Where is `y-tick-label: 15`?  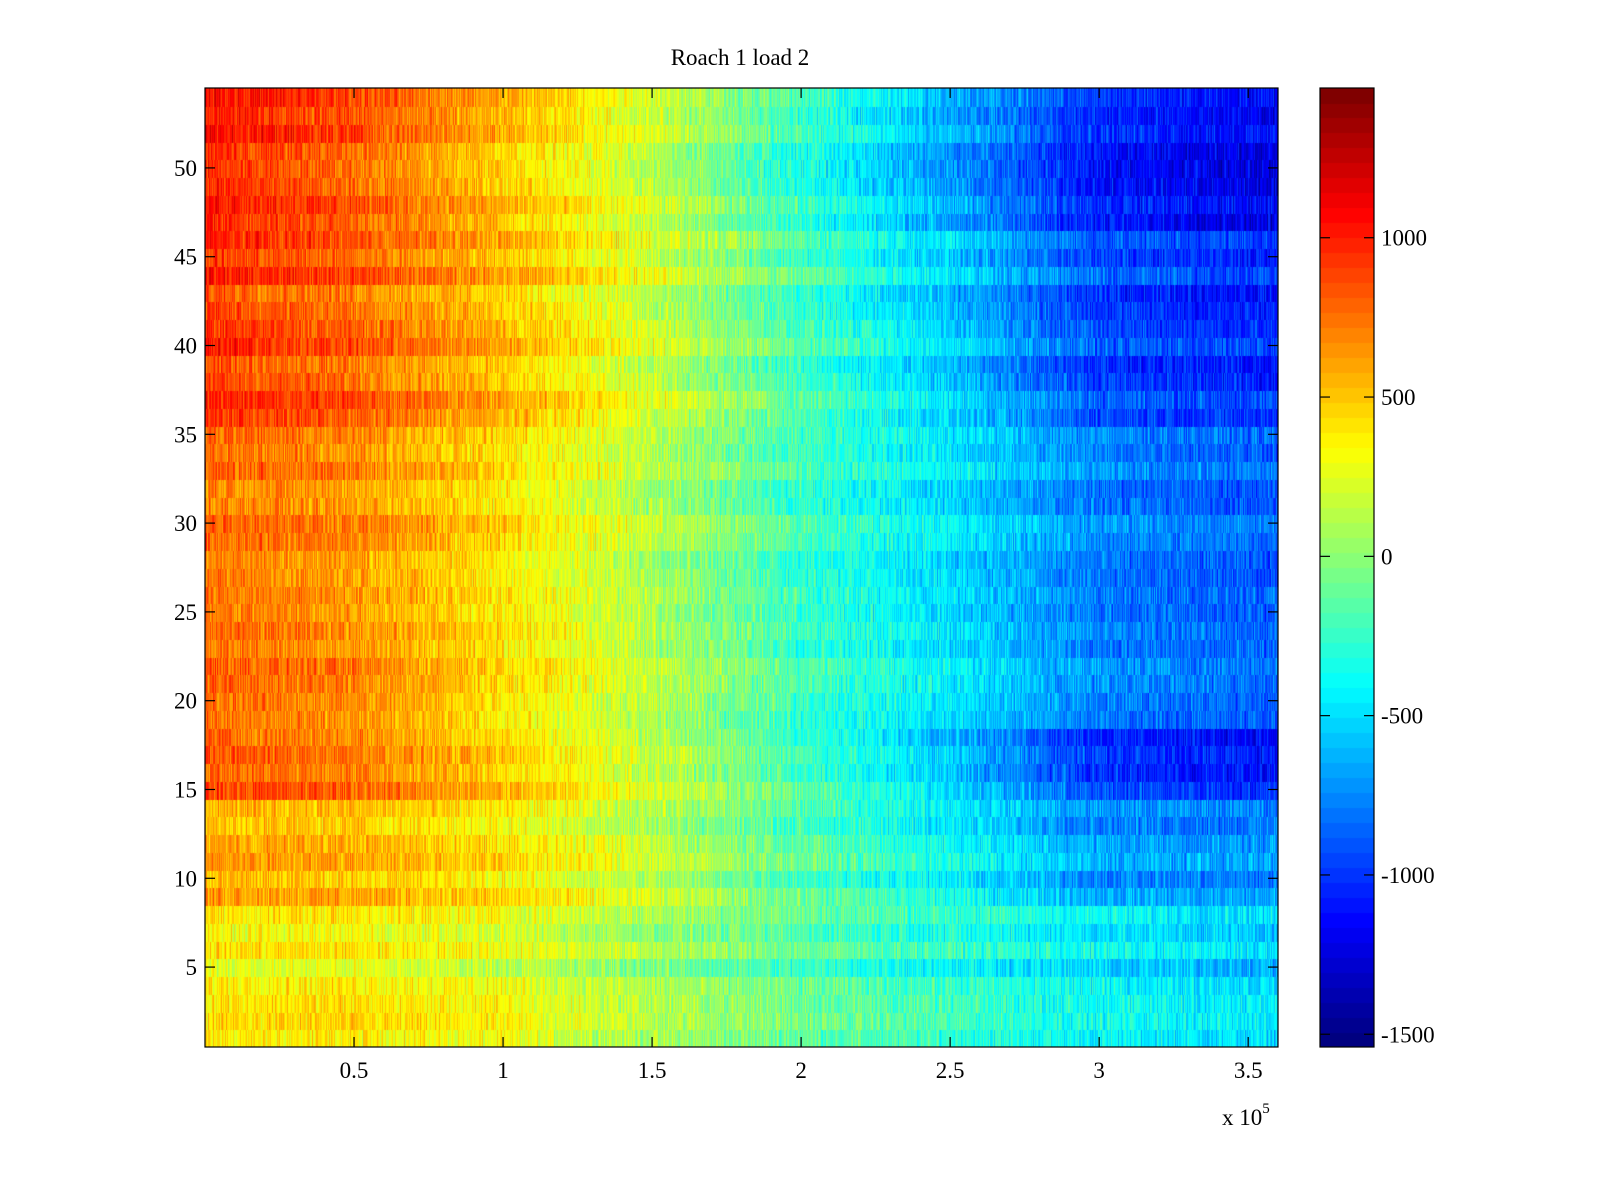 y-tick-label: 15 is located at coordinates (185, 789).